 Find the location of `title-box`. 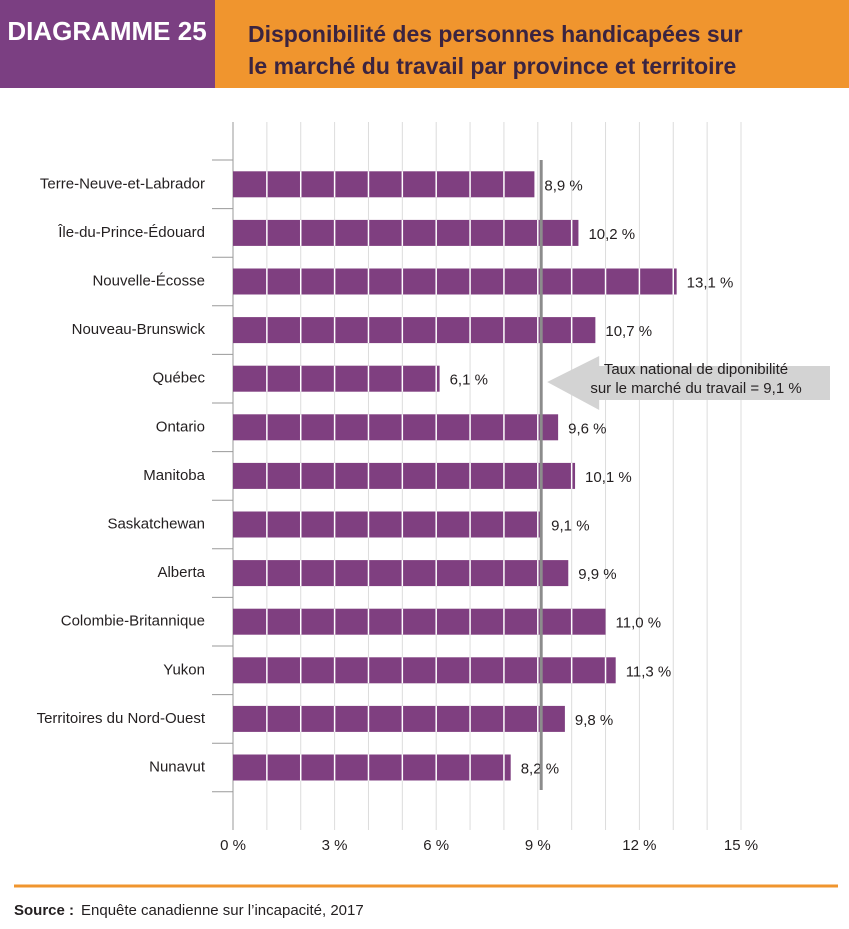

title-box is located at coordinates (532, 44).